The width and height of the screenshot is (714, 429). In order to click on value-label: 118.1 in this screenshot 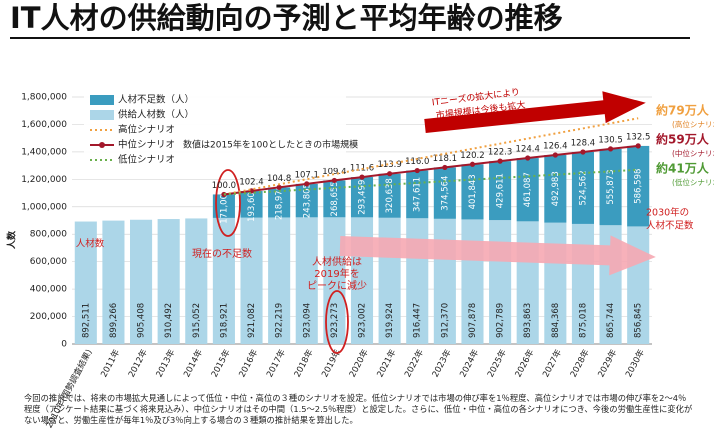, I will do `click(445, 159)`.